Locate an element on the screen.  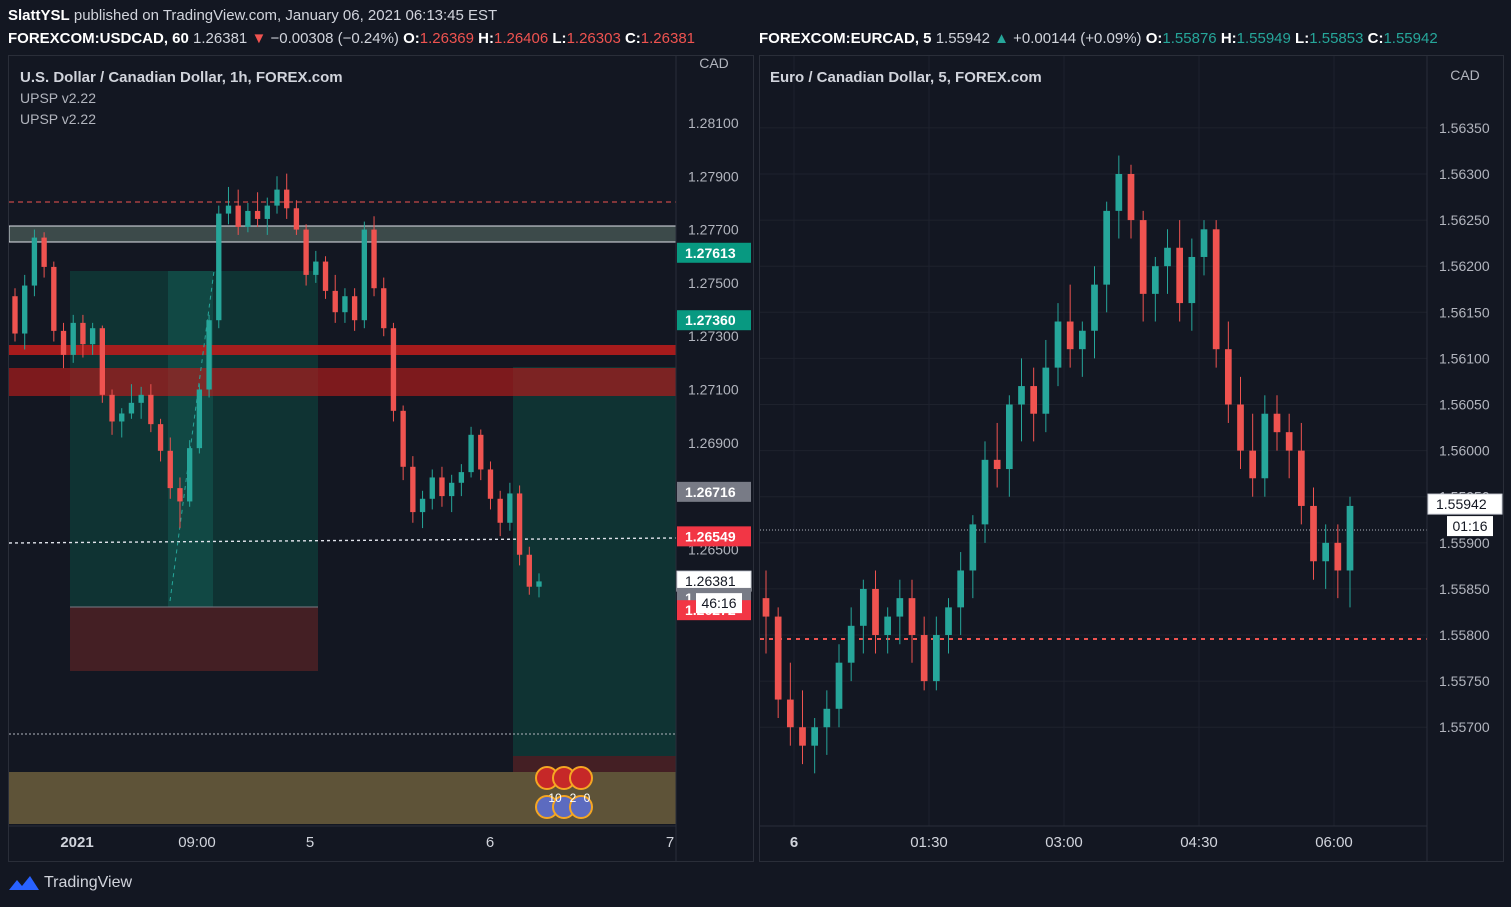
price-label: 1.26381 is located at coordinates (714, 581).